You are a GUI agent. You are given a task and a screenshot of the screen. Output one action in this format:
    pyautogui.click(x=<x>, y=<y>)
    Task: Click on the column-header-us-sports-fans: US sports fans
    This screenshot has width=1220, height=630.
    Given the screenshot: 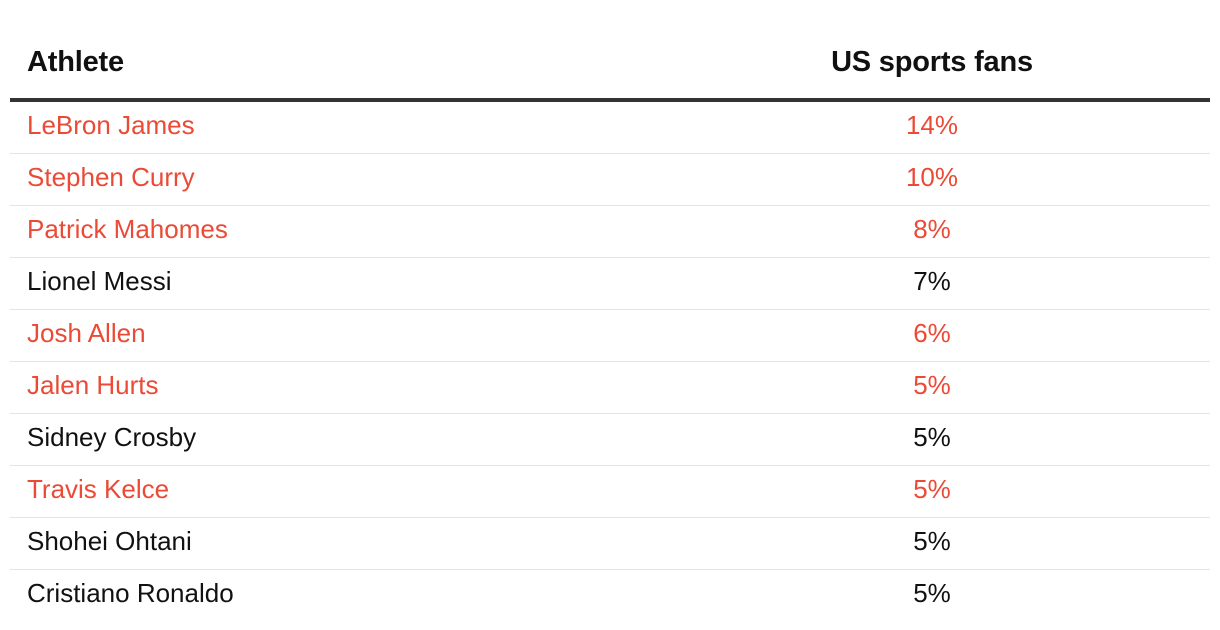 What is the action you would take?
    pyautogui.click(x=932, y=62)
    